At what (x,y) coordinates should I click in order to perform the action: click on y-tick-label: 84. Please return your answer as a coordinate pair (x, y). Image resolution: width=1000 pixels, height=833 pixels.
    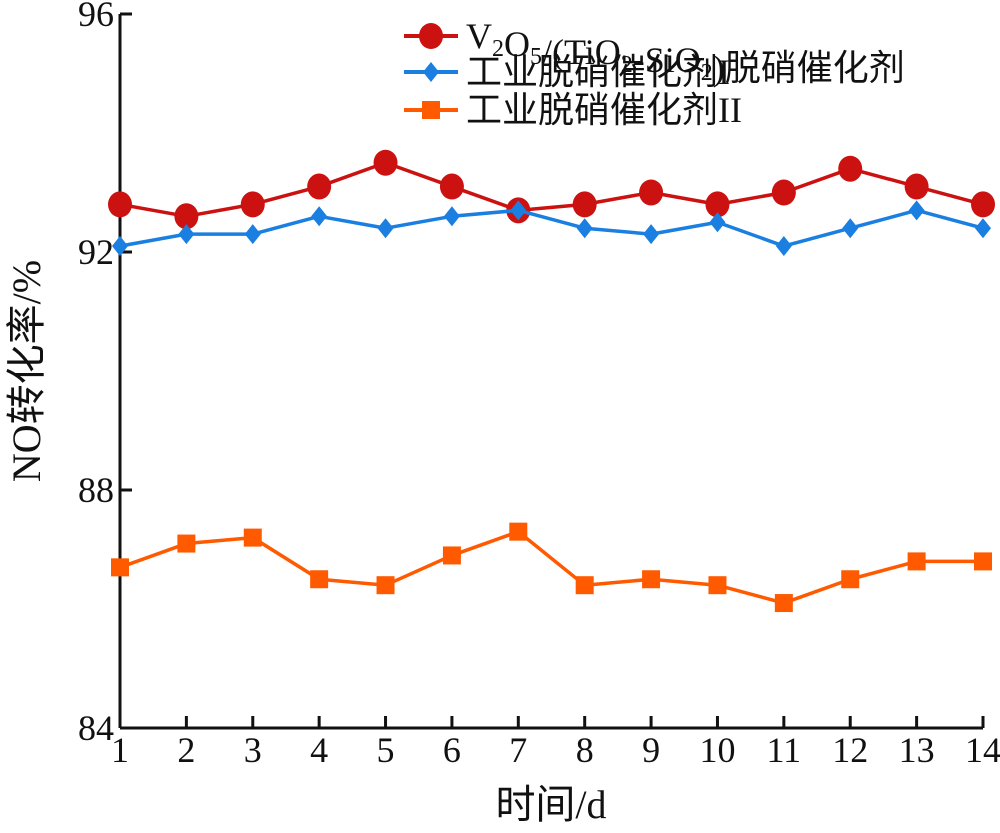
    Looking at the image, I should click on (96, 728).